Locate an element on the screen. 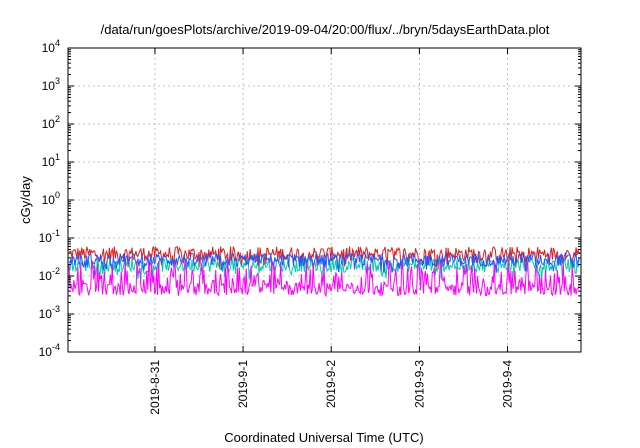 The height and width of the screenshot is (448, 640). x-tick-label: 2019-9-2 is located at coordinates (331, 384).